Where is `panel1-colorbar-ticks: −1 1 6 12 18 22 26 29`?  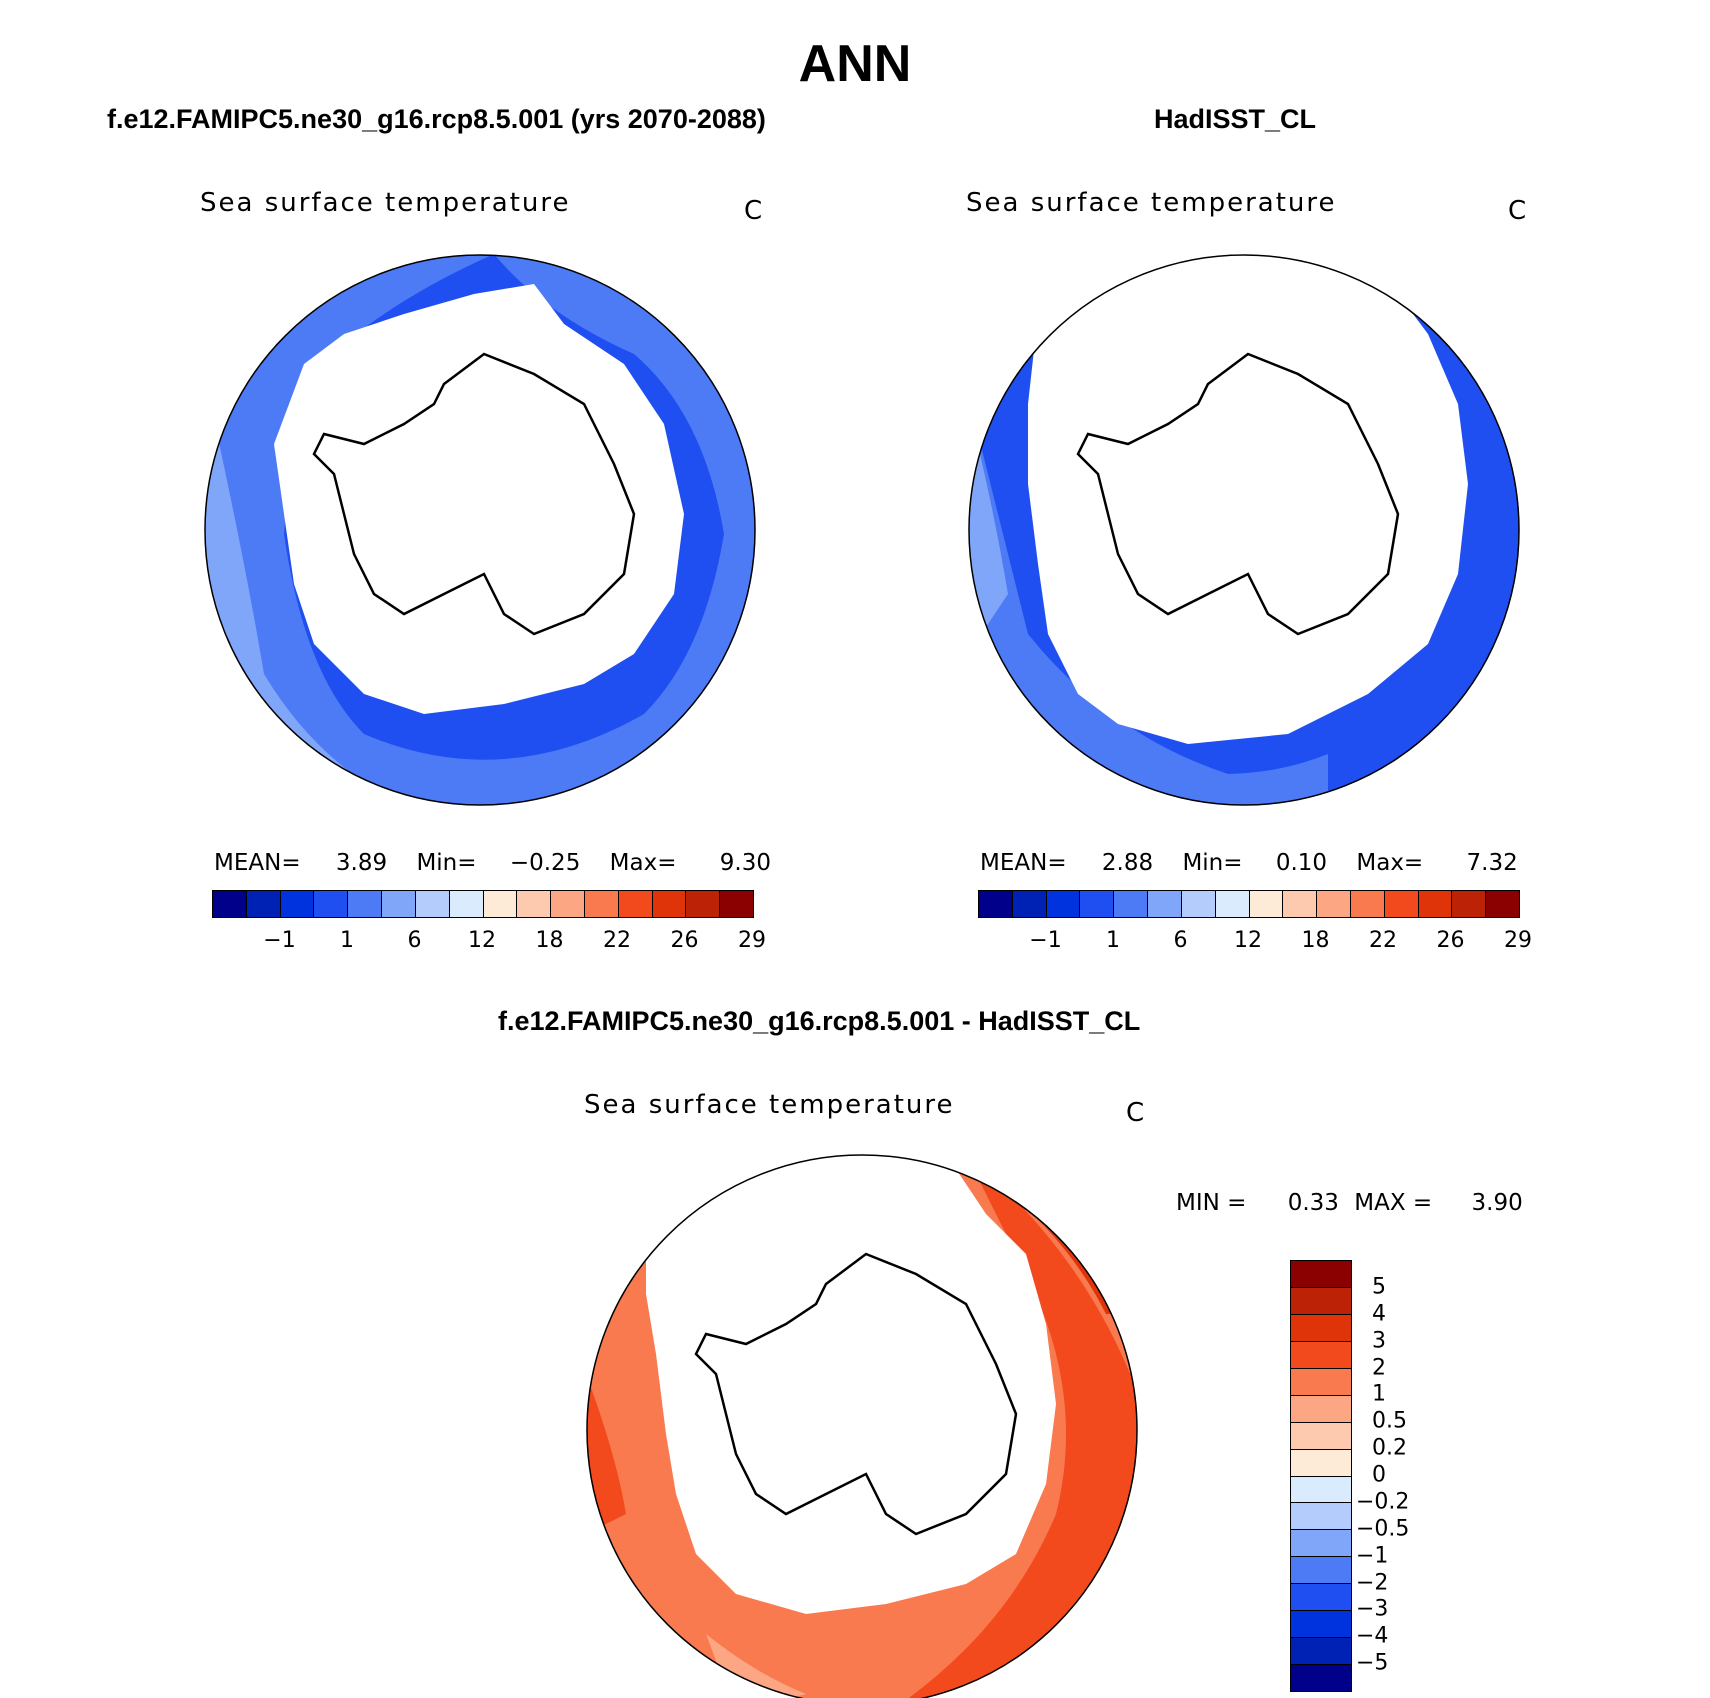 panel1-colorbar-ticks: −1 1 6 12 18 22 26 29 is located at coordinates (489, 943).